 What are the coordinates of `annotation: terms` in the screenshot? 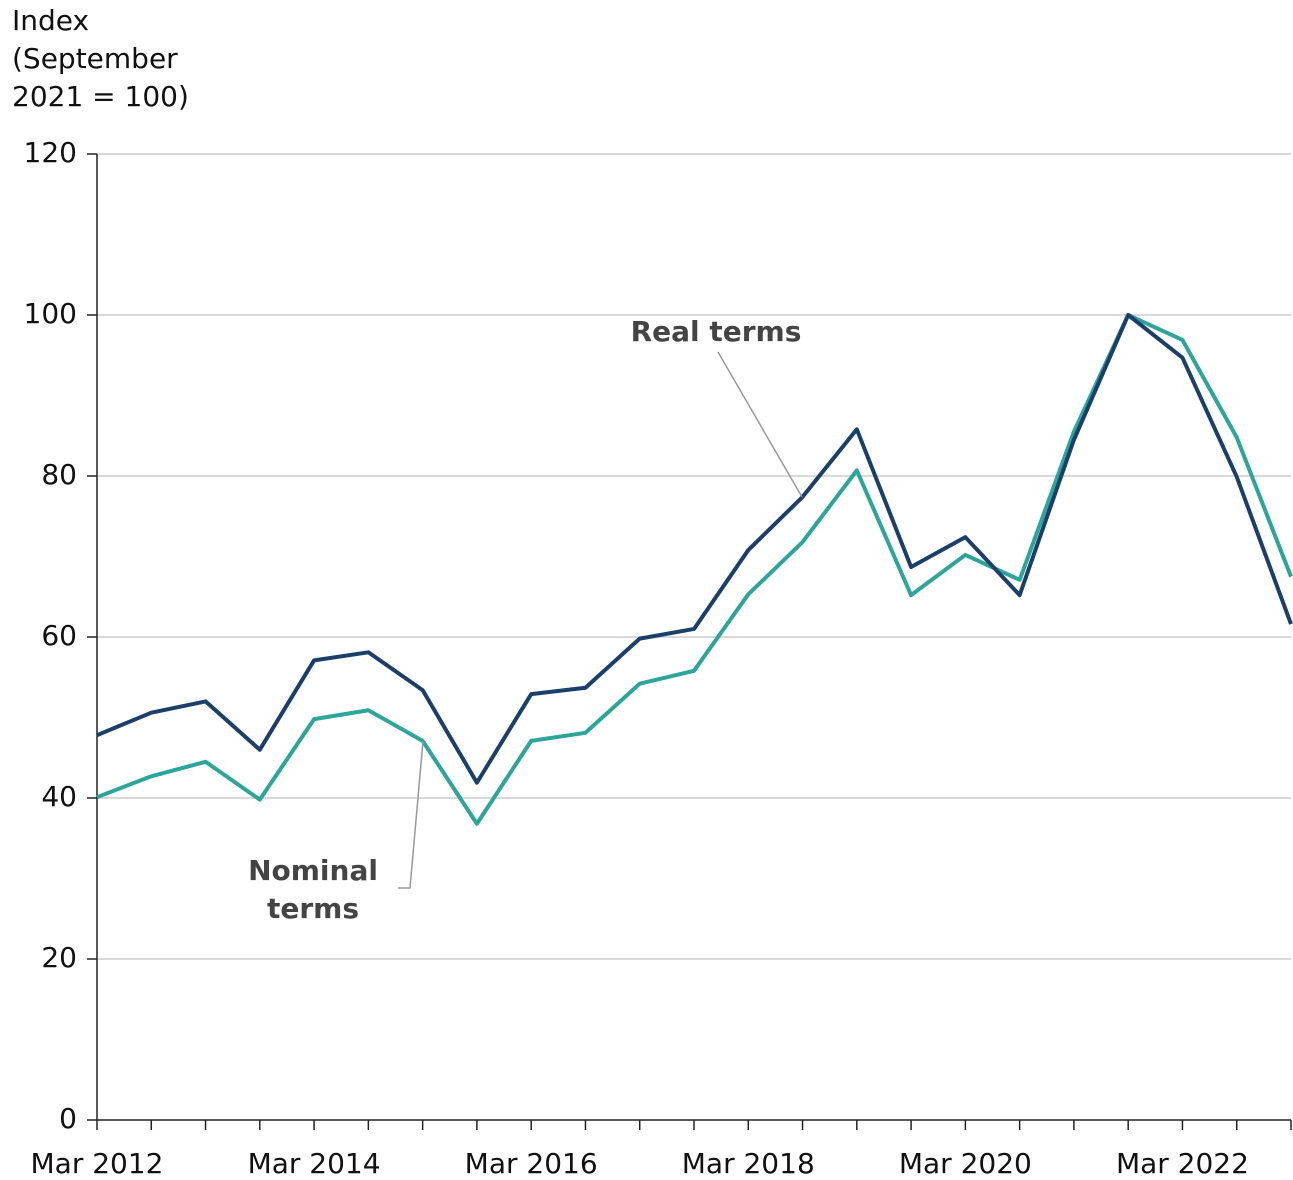 It's located at (313, 908).